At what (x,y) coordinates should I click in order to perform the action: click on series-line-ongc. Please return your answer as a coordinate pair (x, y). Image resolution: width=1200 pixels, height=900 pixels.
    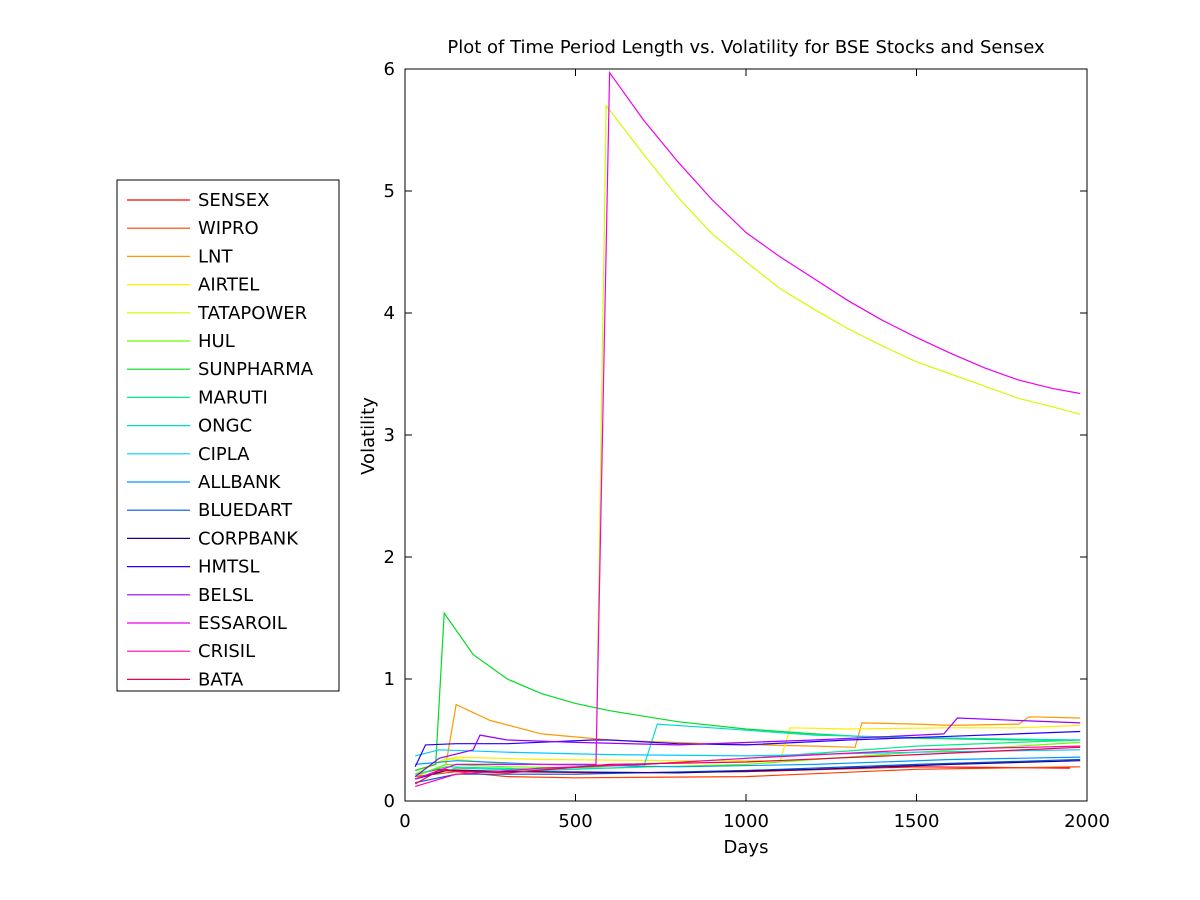
    Looking at the image, I should click on (748, 751).